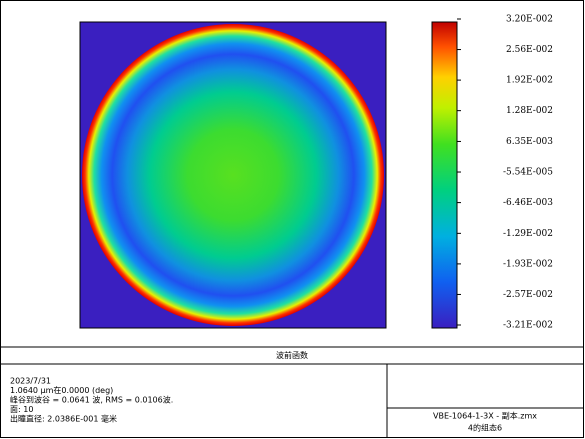  Describe the element at coordinates (485, 428) in the screenshot. I see `config: 4的组态6` at that location.